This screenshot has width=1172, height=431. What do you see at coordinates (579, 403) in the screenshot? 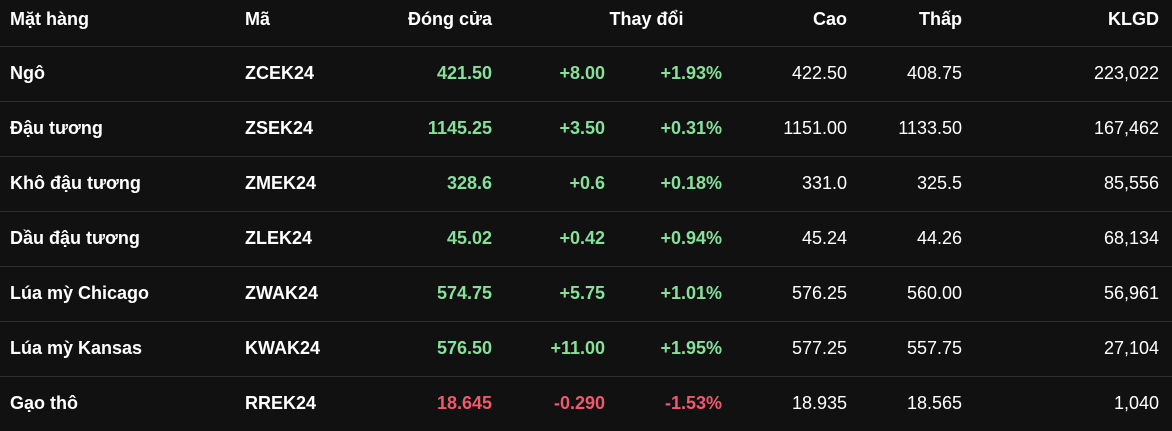
I see `price-change: -0.290` at bounding box center [579, 403].